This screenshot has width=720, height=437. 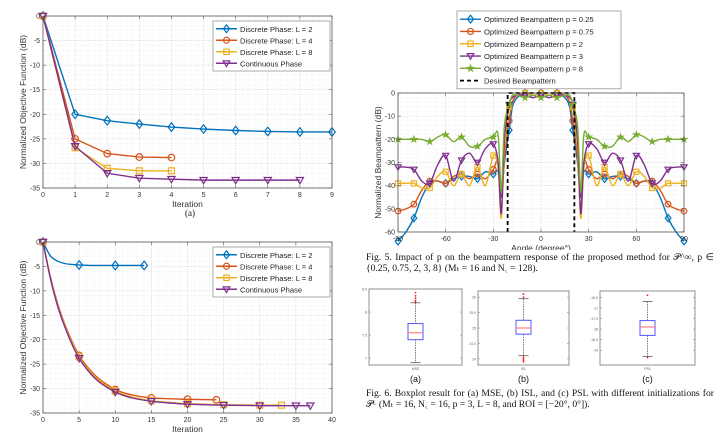 I want to click on legend-label: Discrete Phase: L = 4, so click(x=276, y=266).